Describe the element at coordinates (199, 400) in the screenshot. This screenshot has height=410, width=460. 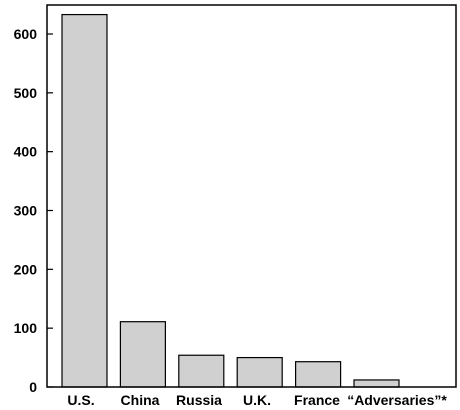
I see `x-category-label: Russia` at that location.